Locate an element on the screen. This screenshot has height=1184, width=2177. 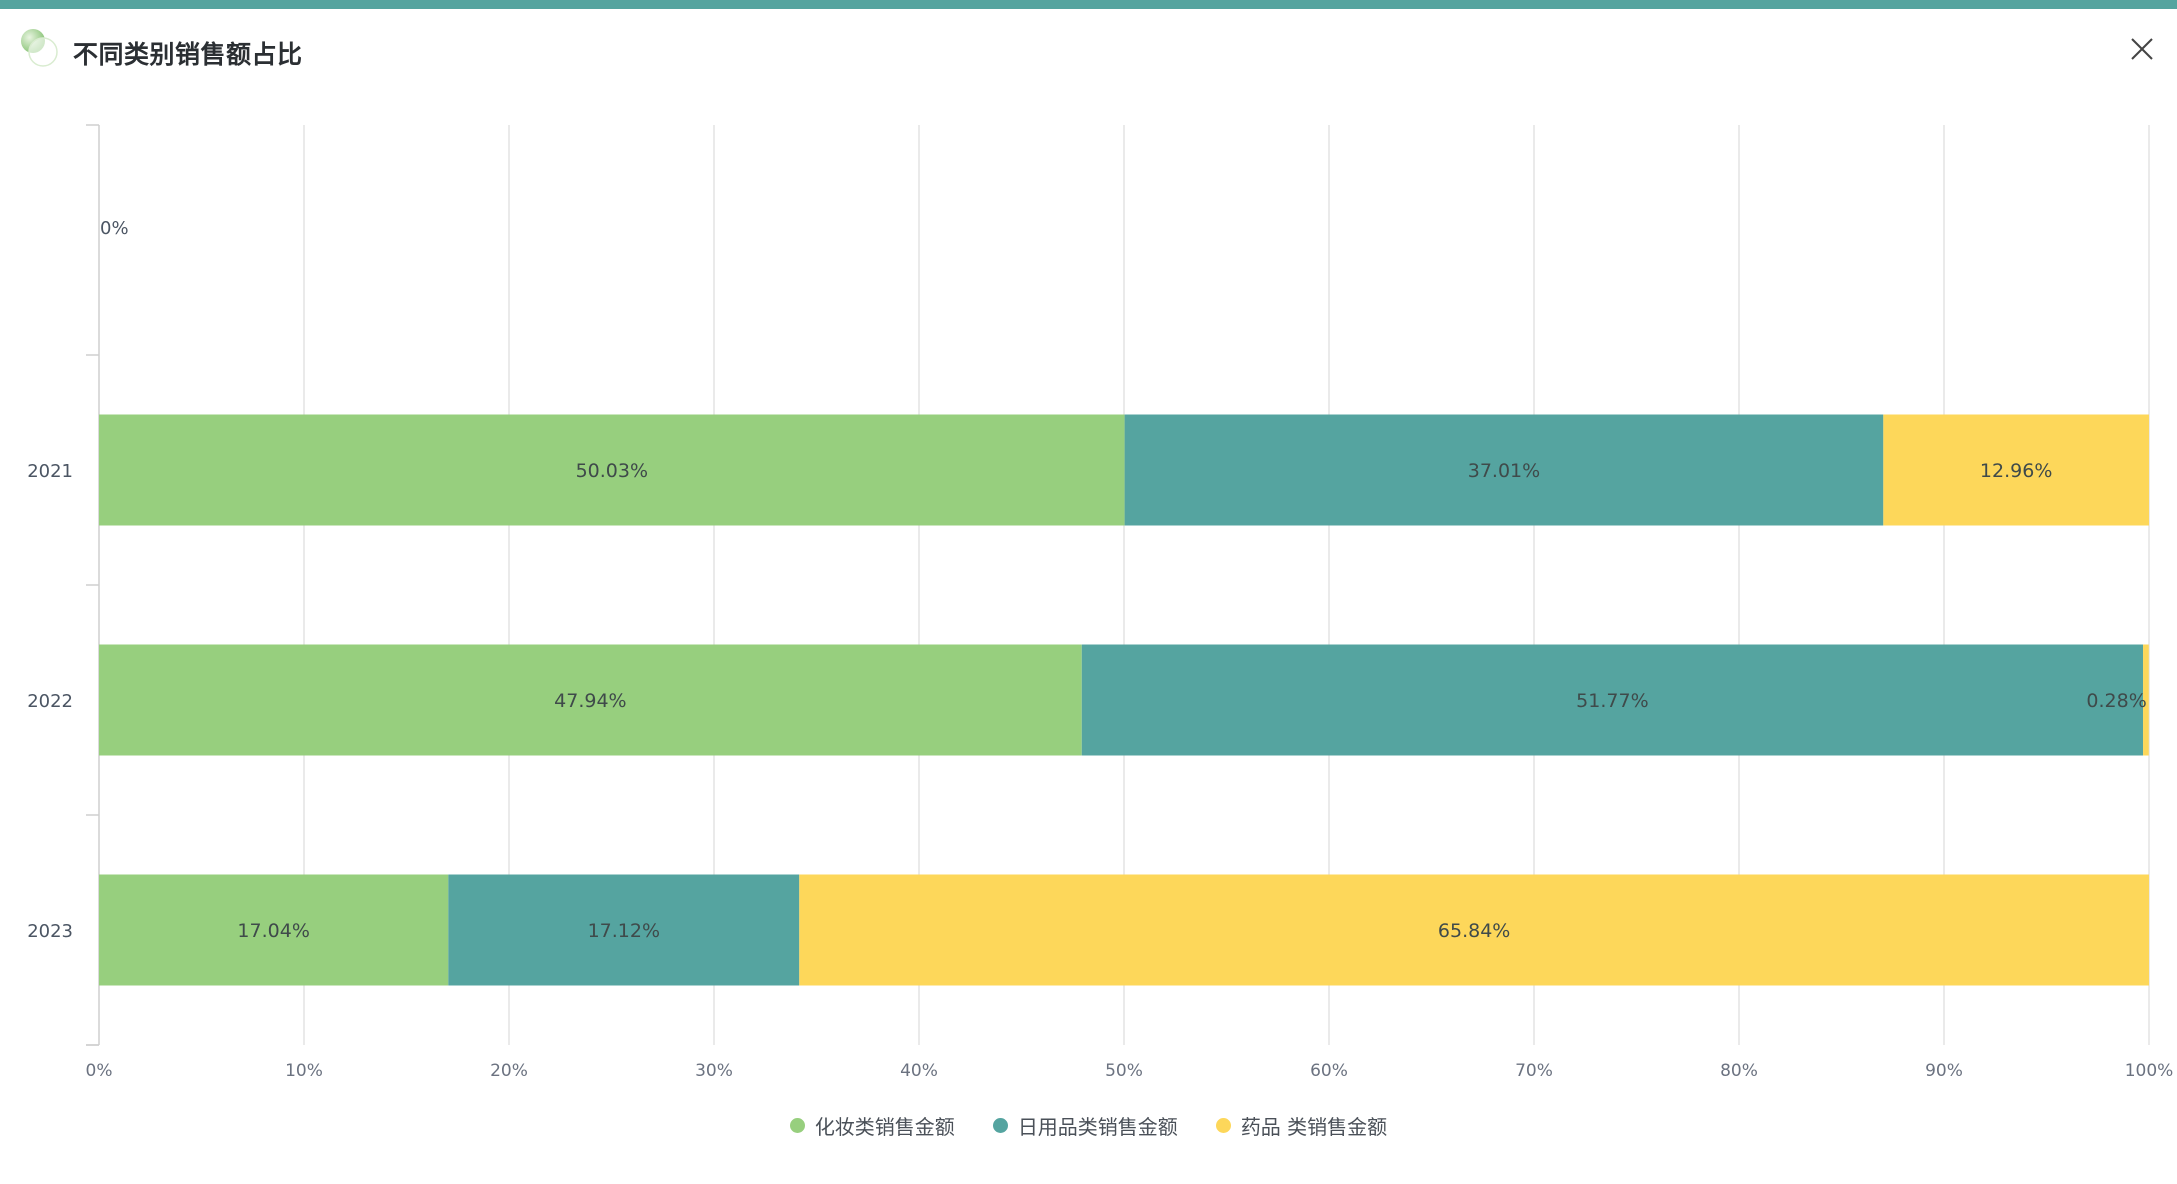
empty-row-label: 0% is located at coordinates (114, 228).